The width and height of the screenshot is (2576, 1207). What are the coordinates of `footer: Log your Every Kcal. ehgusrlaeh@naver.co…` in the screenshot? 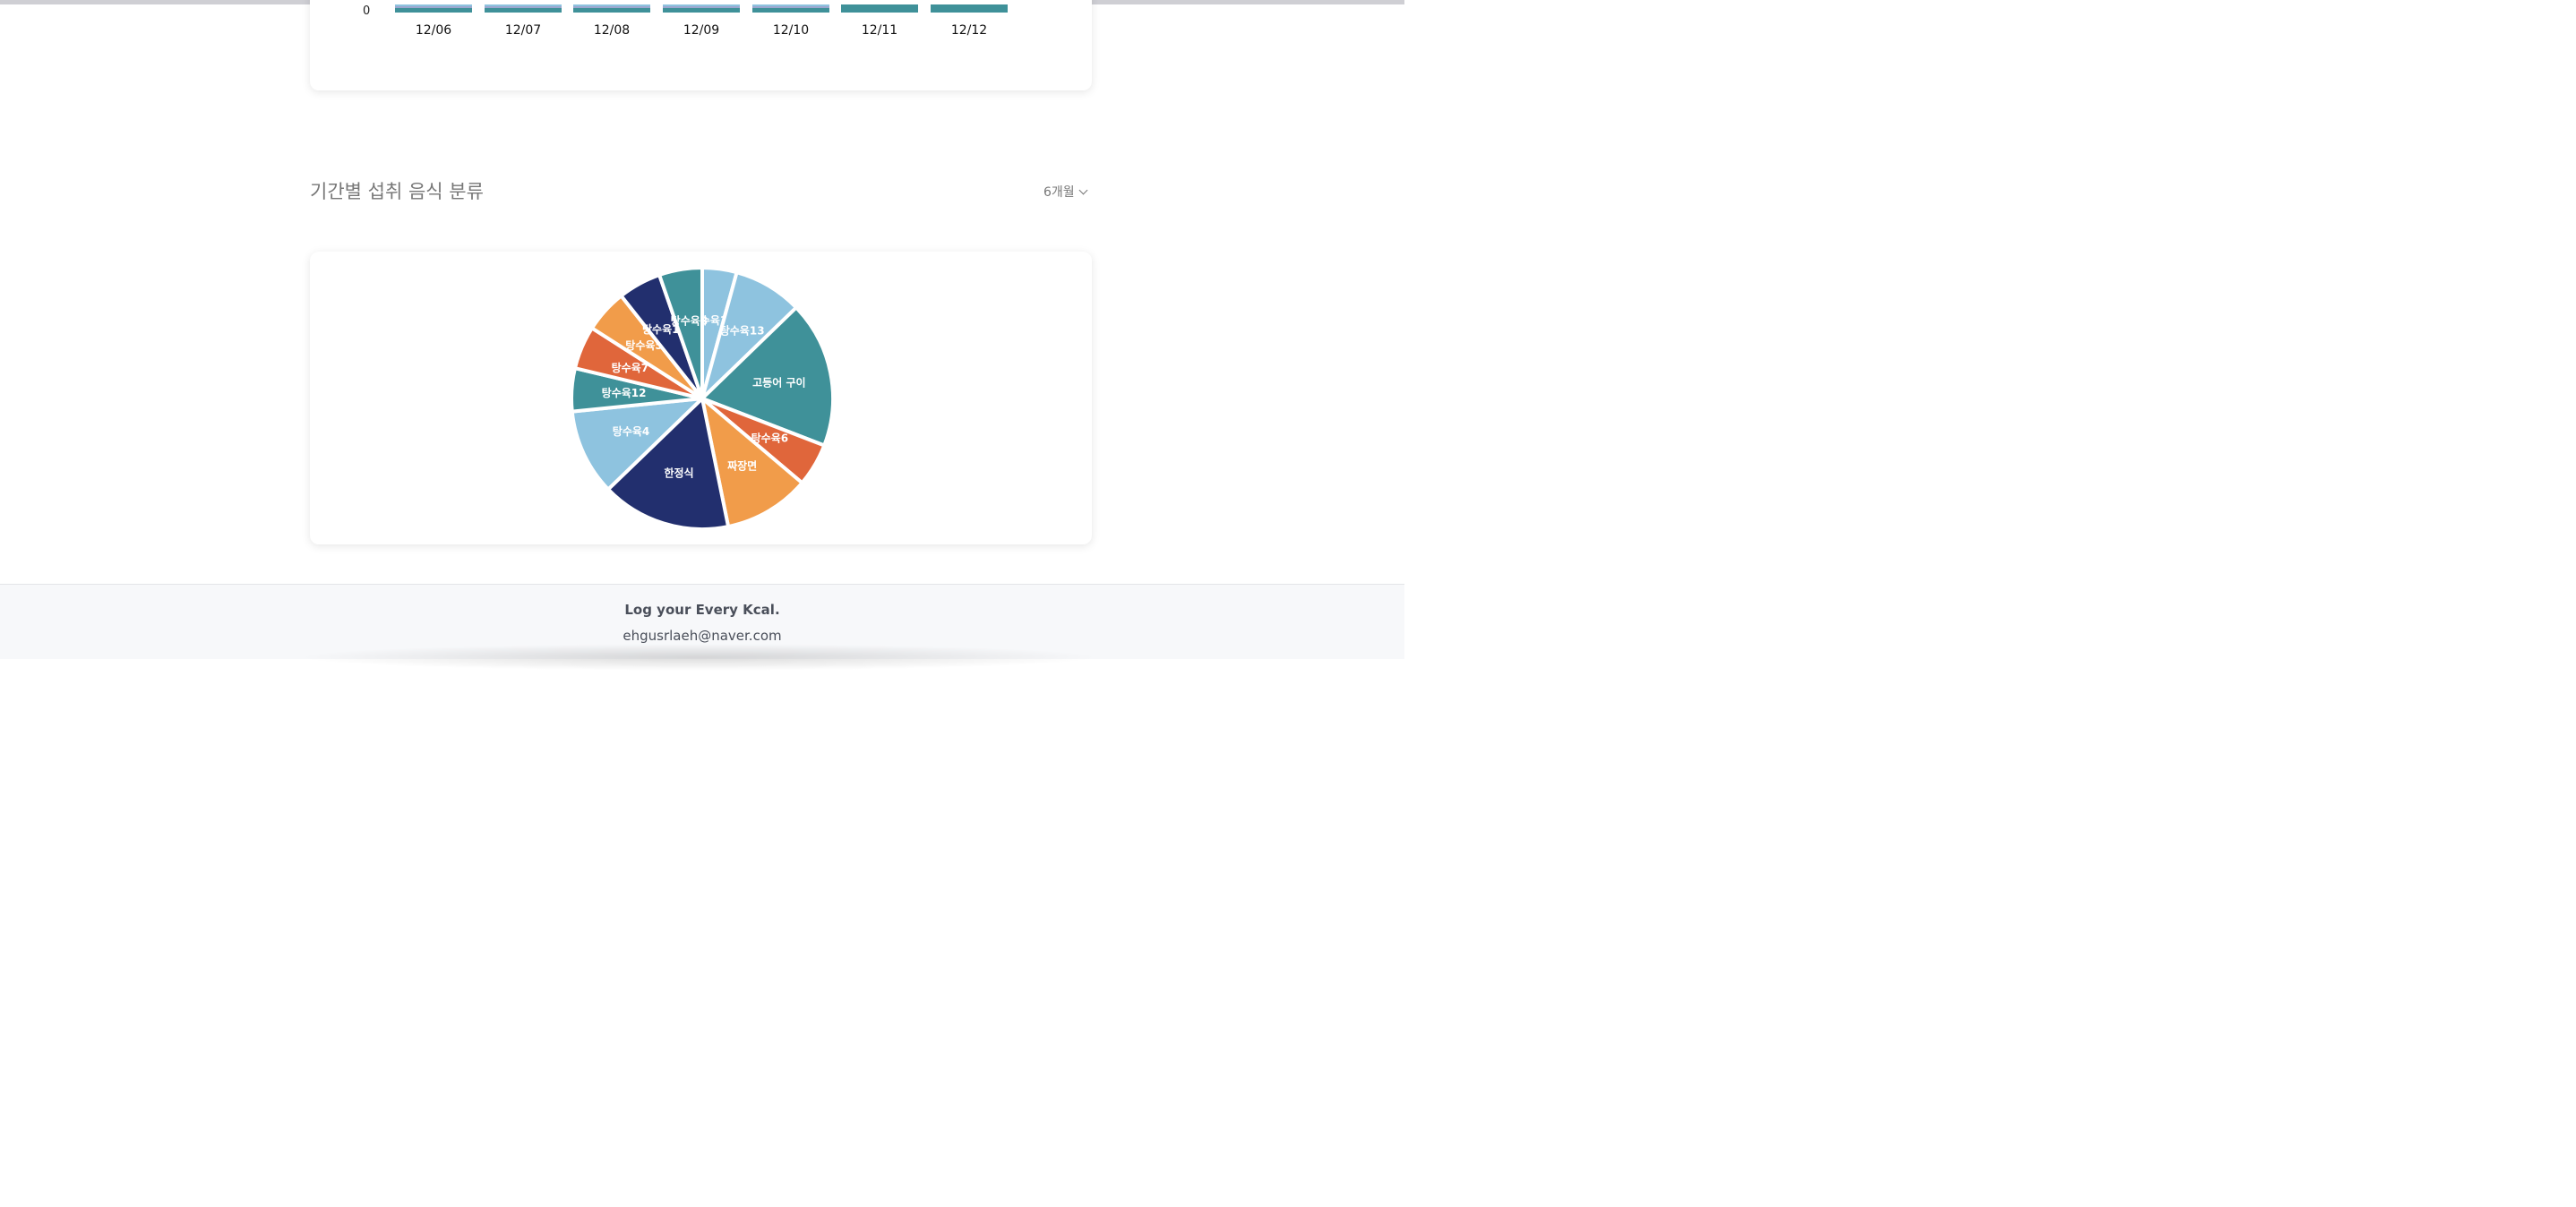 It's located at (702, 627).